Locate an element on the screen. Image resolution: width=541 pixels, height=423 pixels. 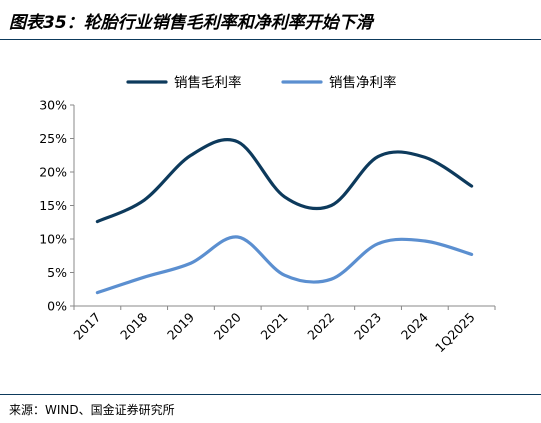
legend-label: 销售毛利率 is located at coordinates (208, 82).